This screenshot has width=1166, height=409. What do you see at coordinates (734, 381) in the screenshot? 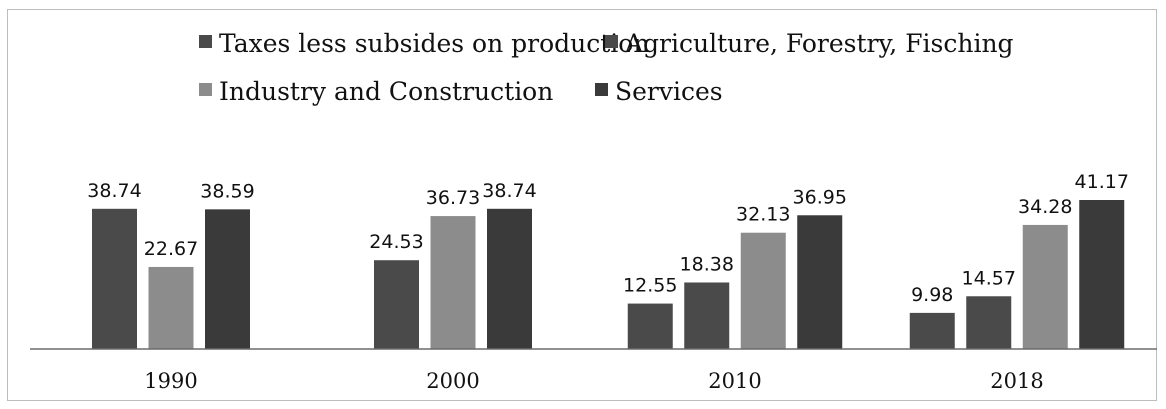
I see `x-tick-2010: 2010` at bounding box center [734, 381].